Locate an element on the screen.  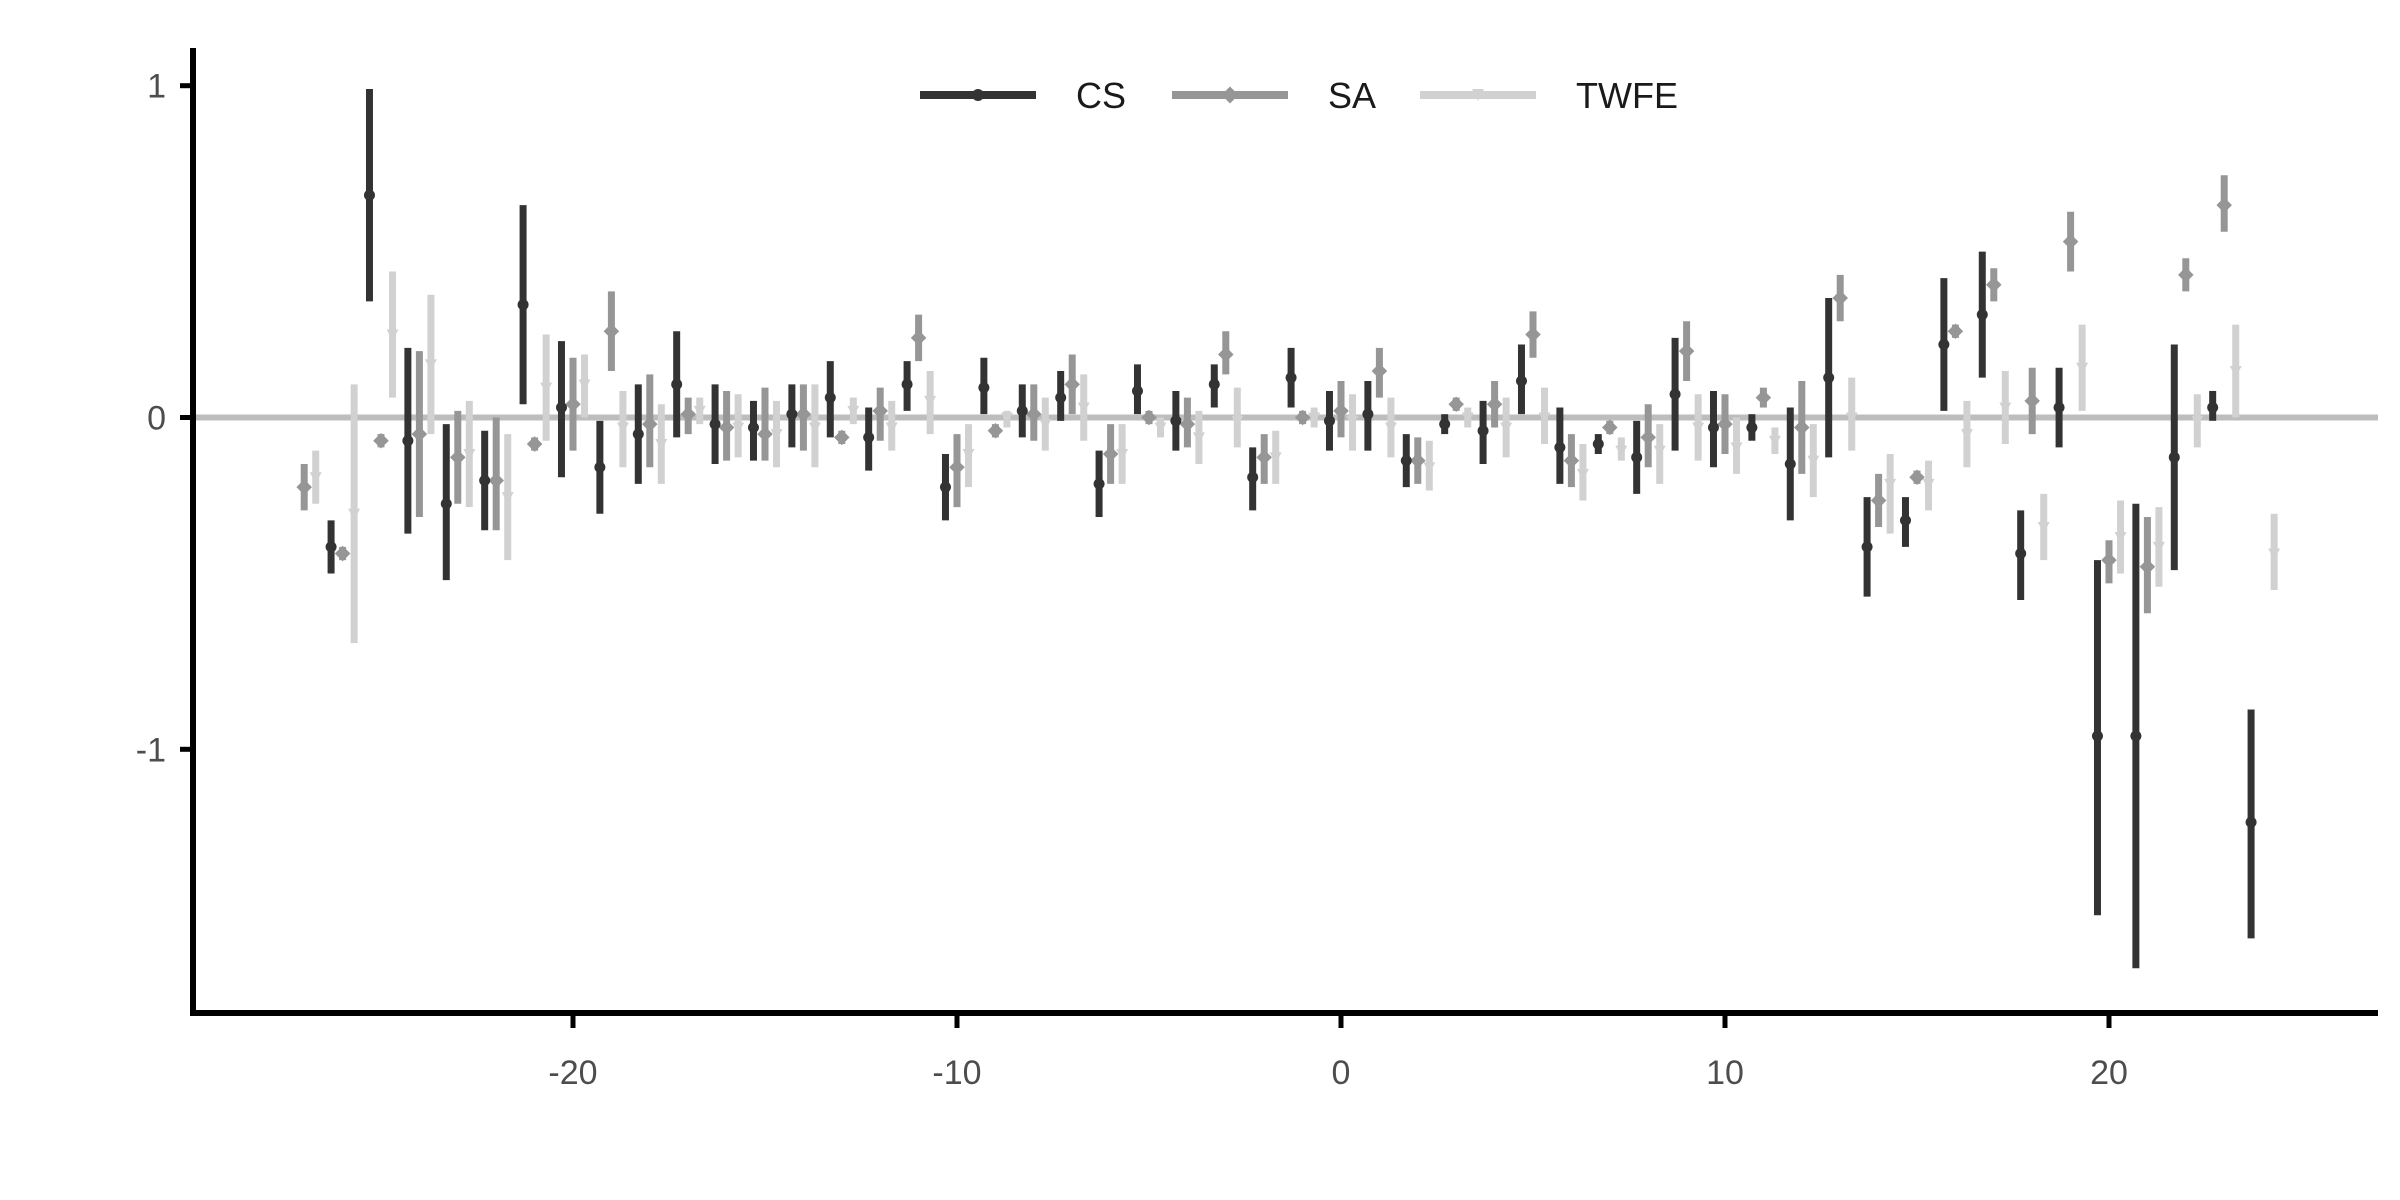
y-axis-ticks: 1 0 -1 is located at coordinates (164, 418).